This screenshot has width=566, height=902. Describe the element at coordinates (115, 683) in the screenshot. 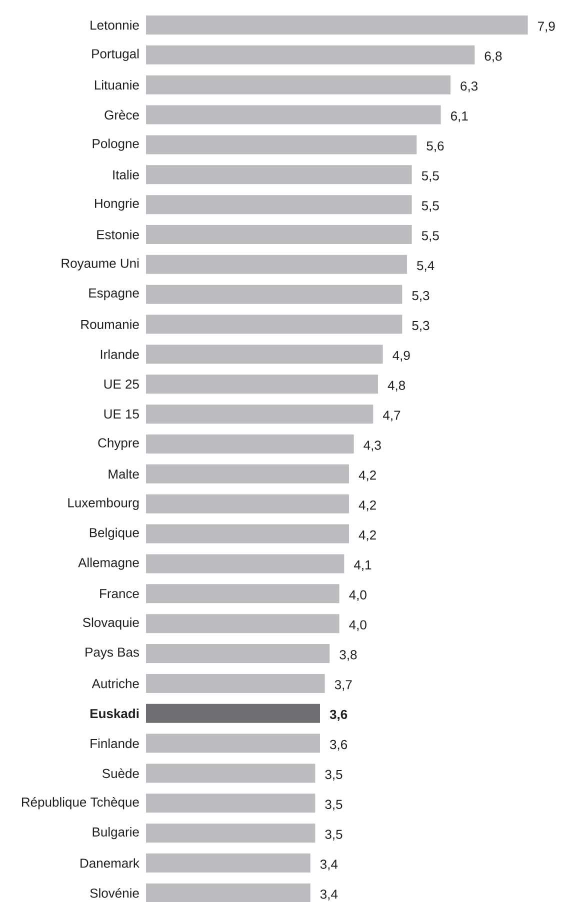

I see `y-tick-label: Autriche` at that location.